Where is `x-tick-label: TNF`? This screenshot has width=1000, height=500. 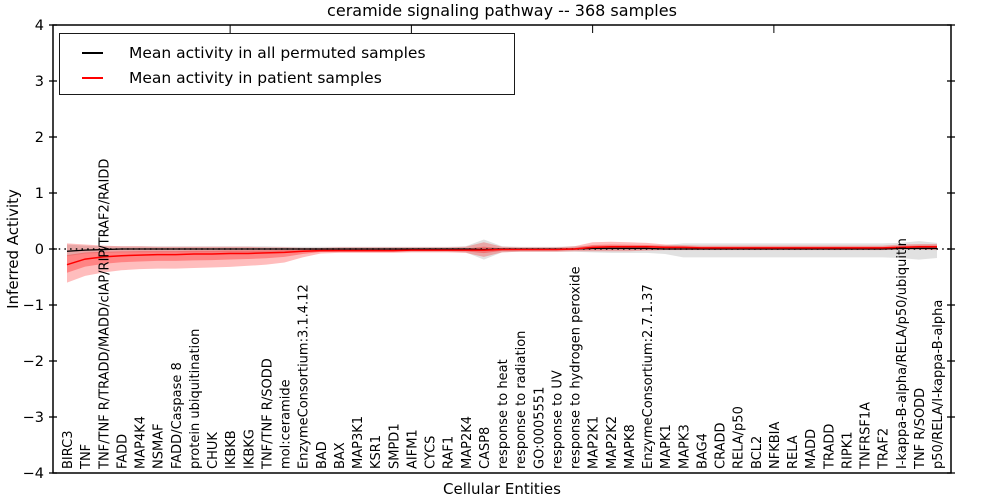
x-tick-label: TNF is located at coordinates (86, 457).